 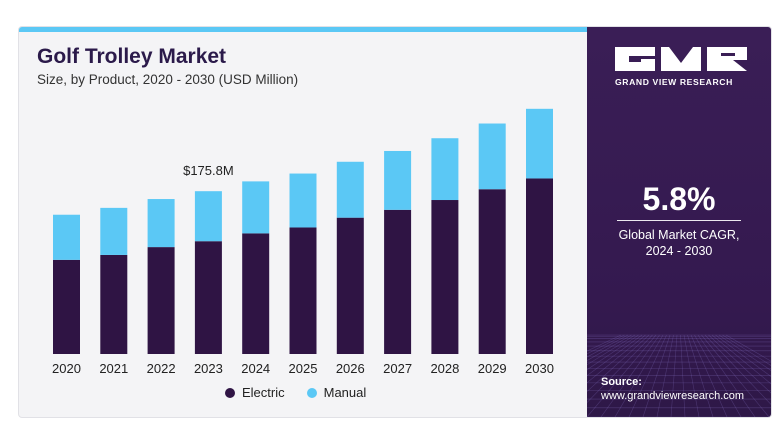 What do you see at coordinates (635, 59) in the screenshot?
I see `logo-block-g` at bounding box center [635, 59].